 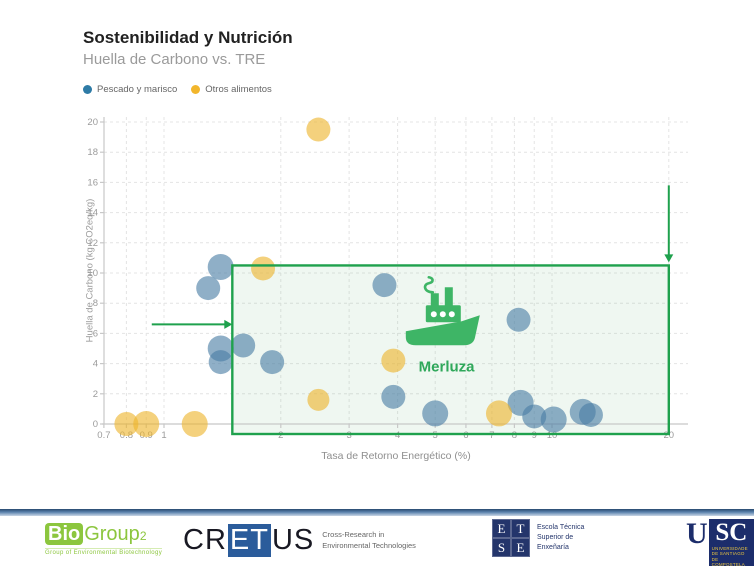 What do you see at coordinates (205, 540) in the screenshot?
I see `cretus-cr: CR` at bounding box center [205, 540].